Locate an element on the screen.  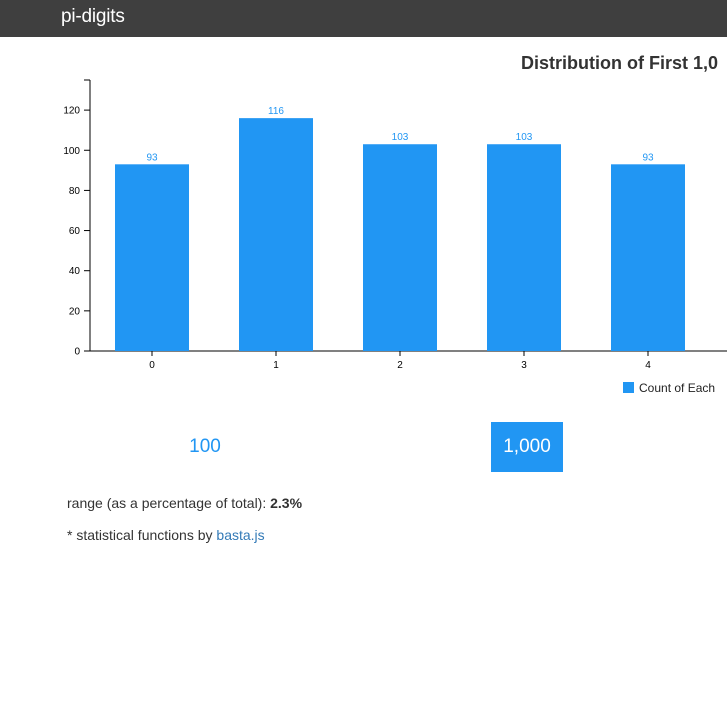
y-tick-label: 80 is located at coordinates (75, 191).